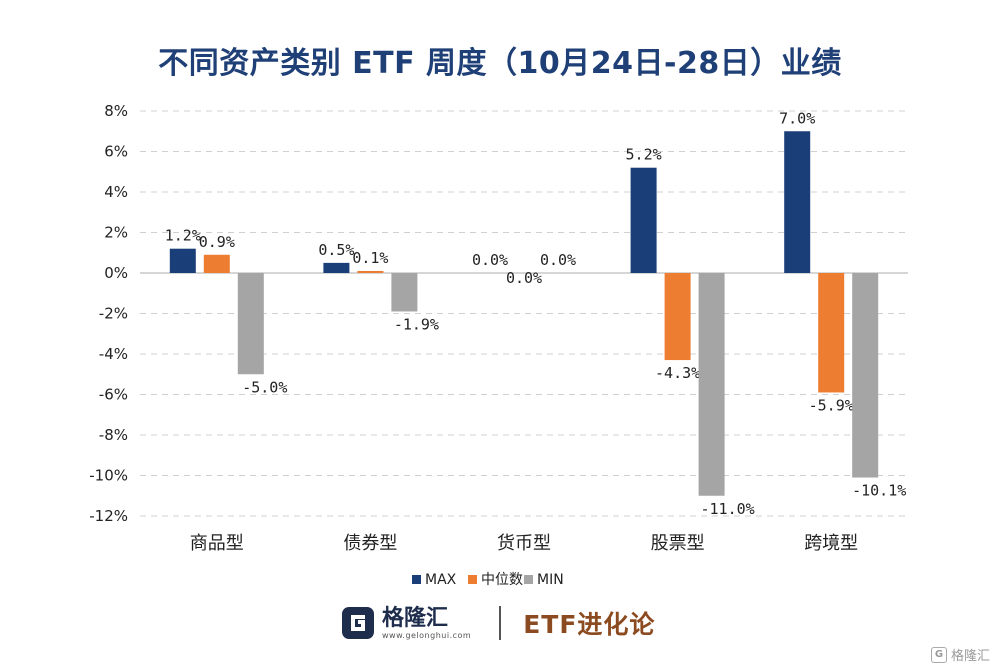 The height and width of the screenshot is (670, 1000). Describe the element at coordinates (589, 624) in the screenshot. I see `footer-subtitle: ETF进化论` at that location.